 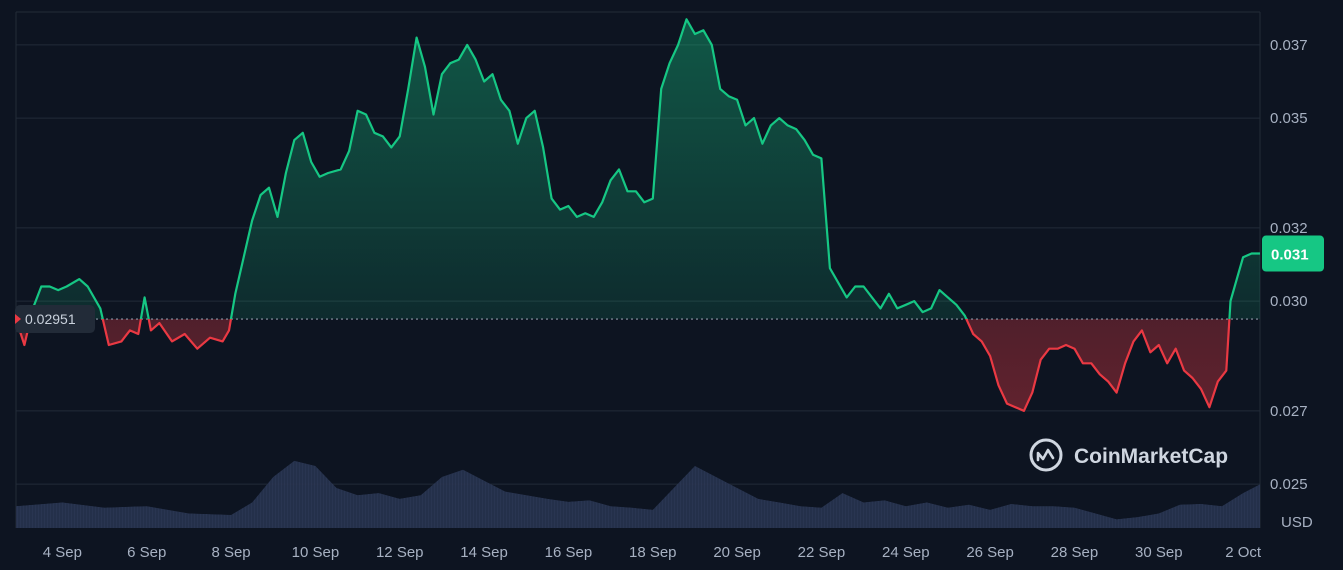 What do you see at coordinates (822, 552) in the screenshot?
I see `x-tick-label: 22 Sep` at bounding box center [822, 552].